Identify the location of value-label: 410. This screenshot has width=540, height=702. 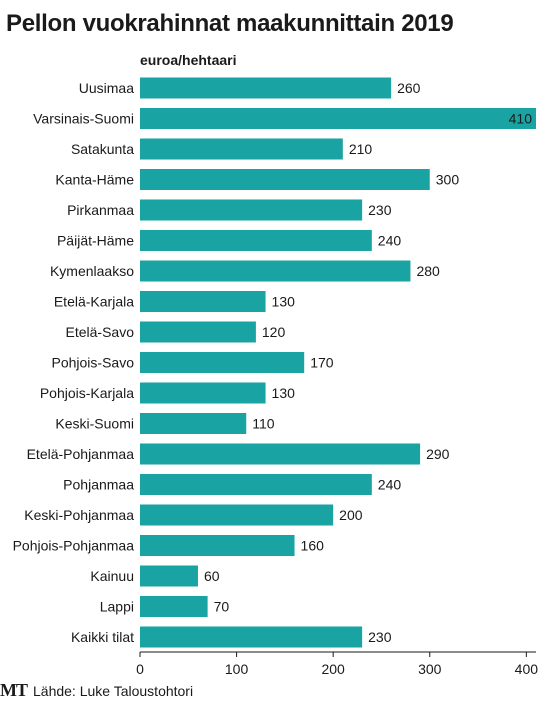
(521, 119).